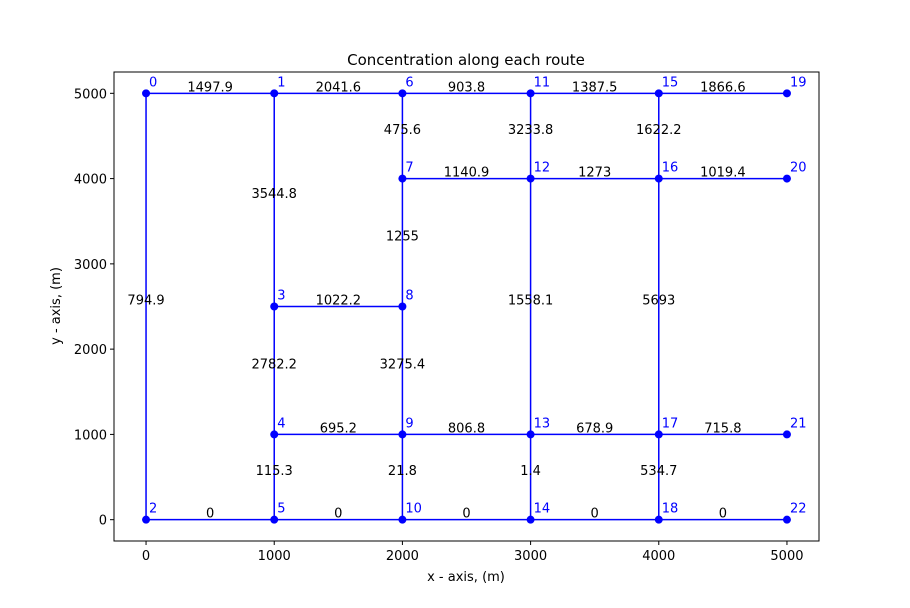  I want to click on node-id-label: 13, so click(542, 423).